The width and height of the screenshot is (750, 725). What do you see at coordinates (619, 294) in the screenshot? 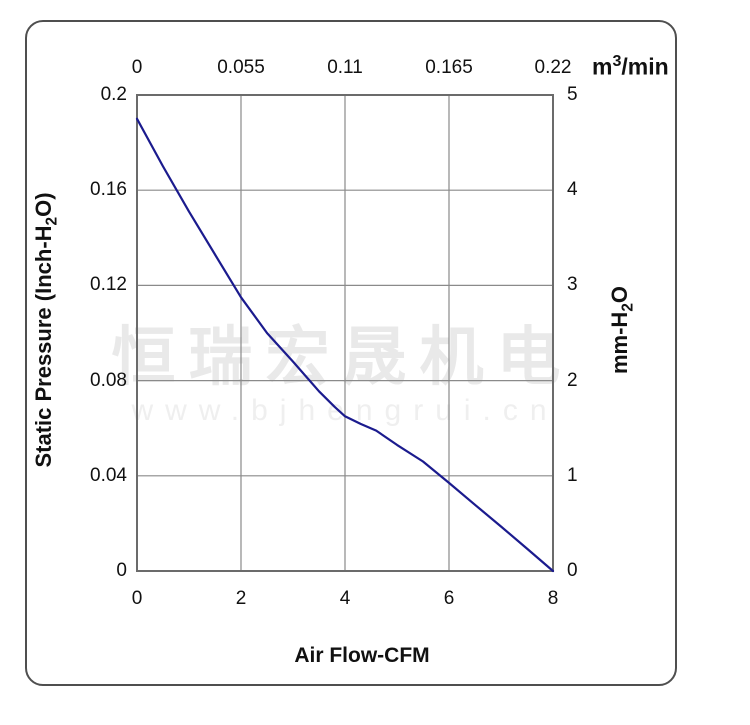
I see `right-axis-title-rest: O` at bounding box center [619, 294].